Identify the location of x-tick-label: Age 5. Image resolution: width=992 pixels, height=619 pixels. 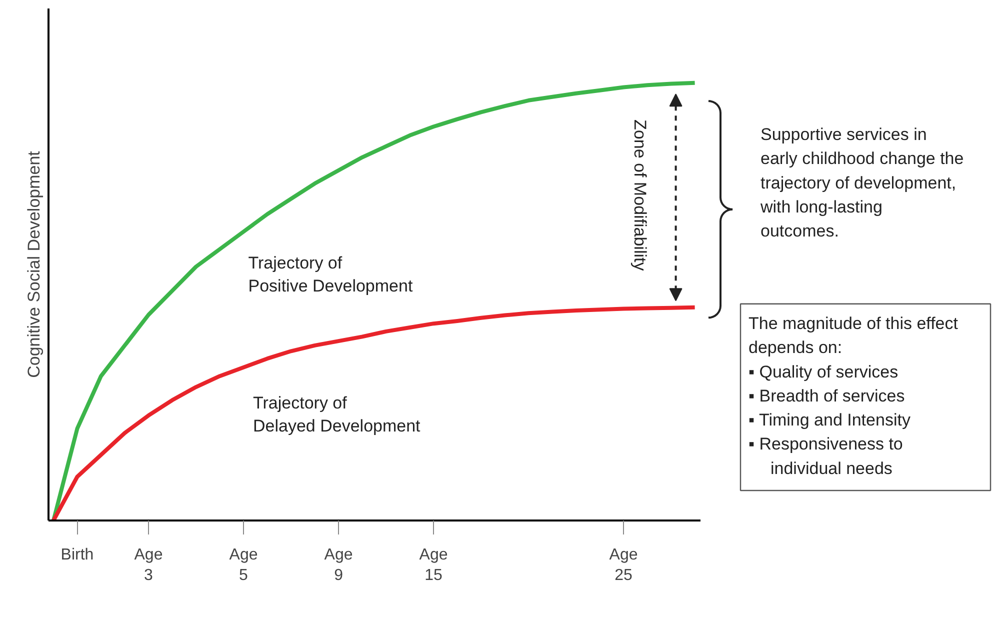
(243, 565).